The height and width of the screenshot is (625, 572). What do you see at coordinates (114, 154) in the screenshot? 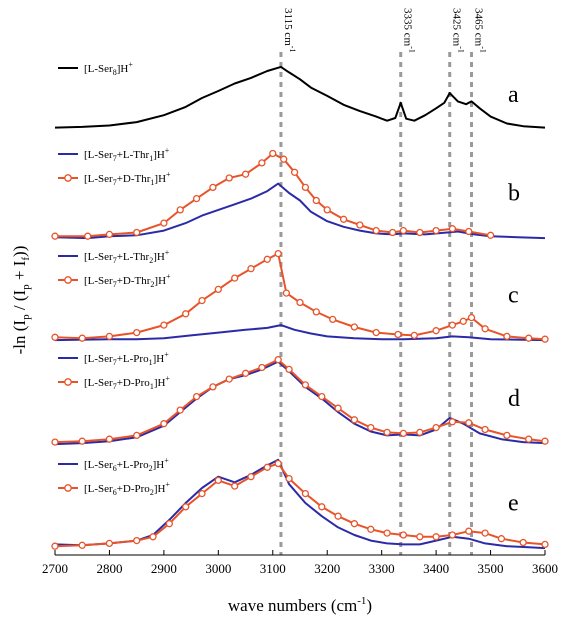
I see `legend-entry-b-1: [L-Ser7+L-Thr1]H+` at bounding box center [114, 154].